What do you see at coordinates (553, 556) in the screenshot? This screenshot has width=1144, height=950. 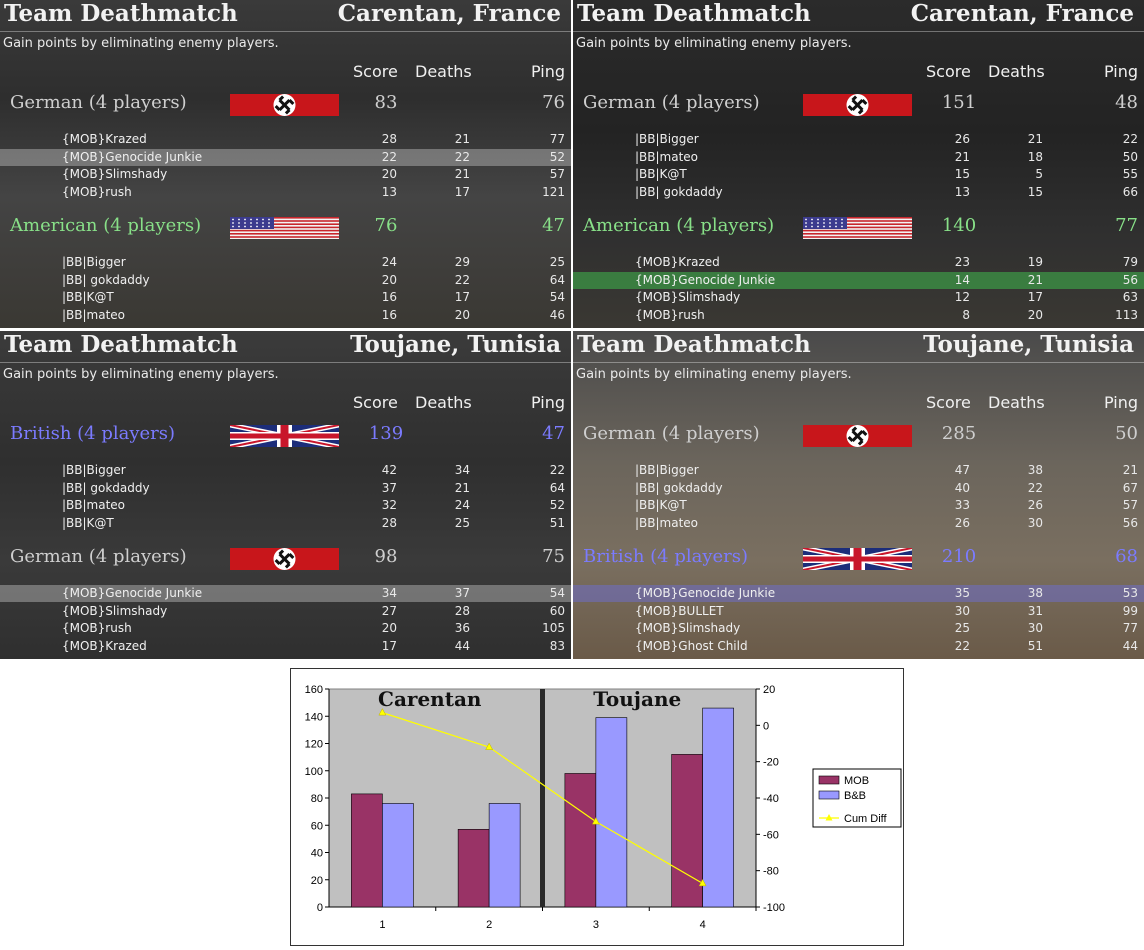 I see `team-ping: 75` at bounding box center [553, 556].